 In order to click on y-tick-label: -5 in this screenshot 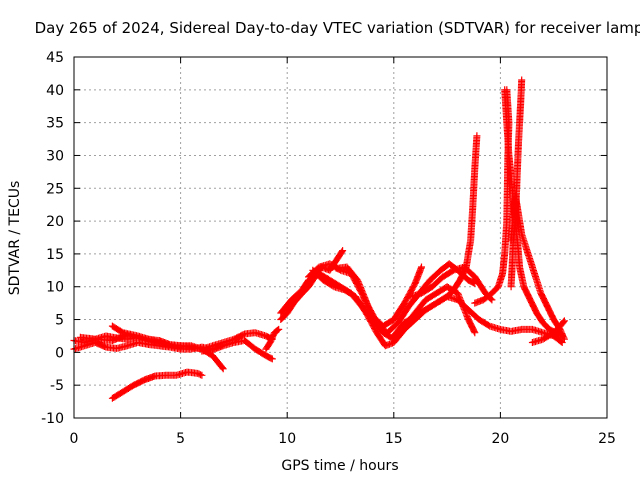, I will do `click(57, 386)`.